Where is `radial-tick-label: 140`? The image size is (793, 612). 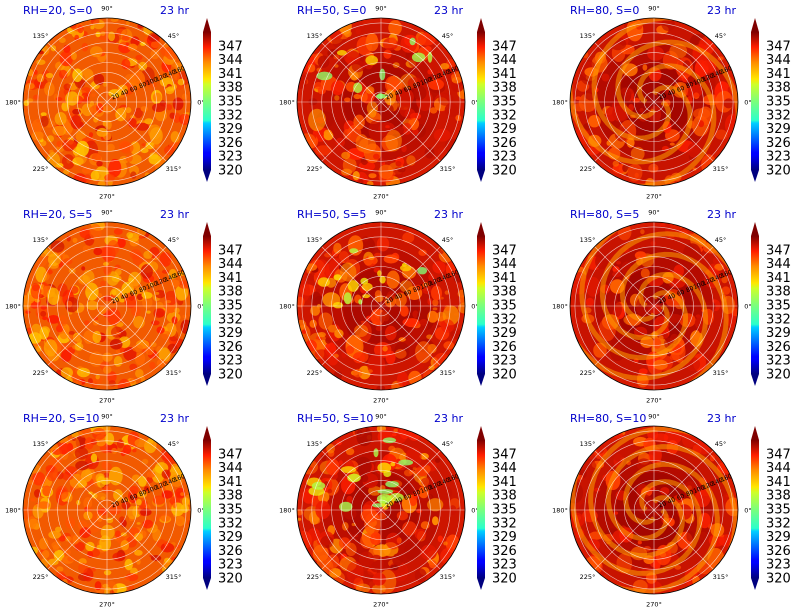
radial-tick-label: 140 is located at coordinates (170, 482).